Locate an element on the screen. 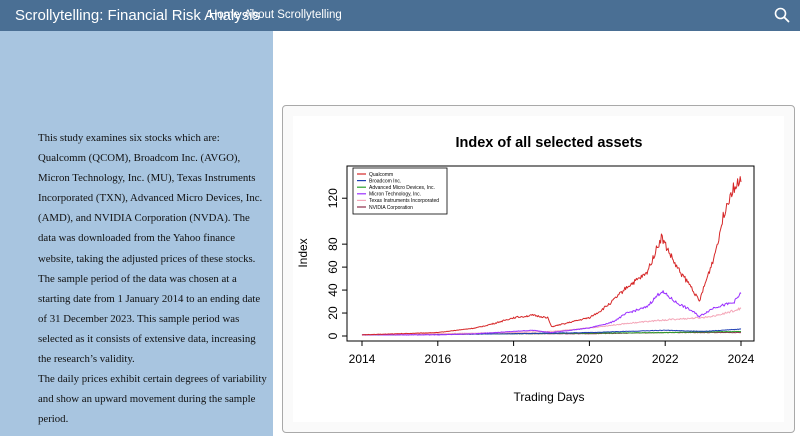 Image resolution: width=800 pixels, height=436 pixels. y-axis: 0 20 40 60 80 120 is located at coordinates (337, 263).